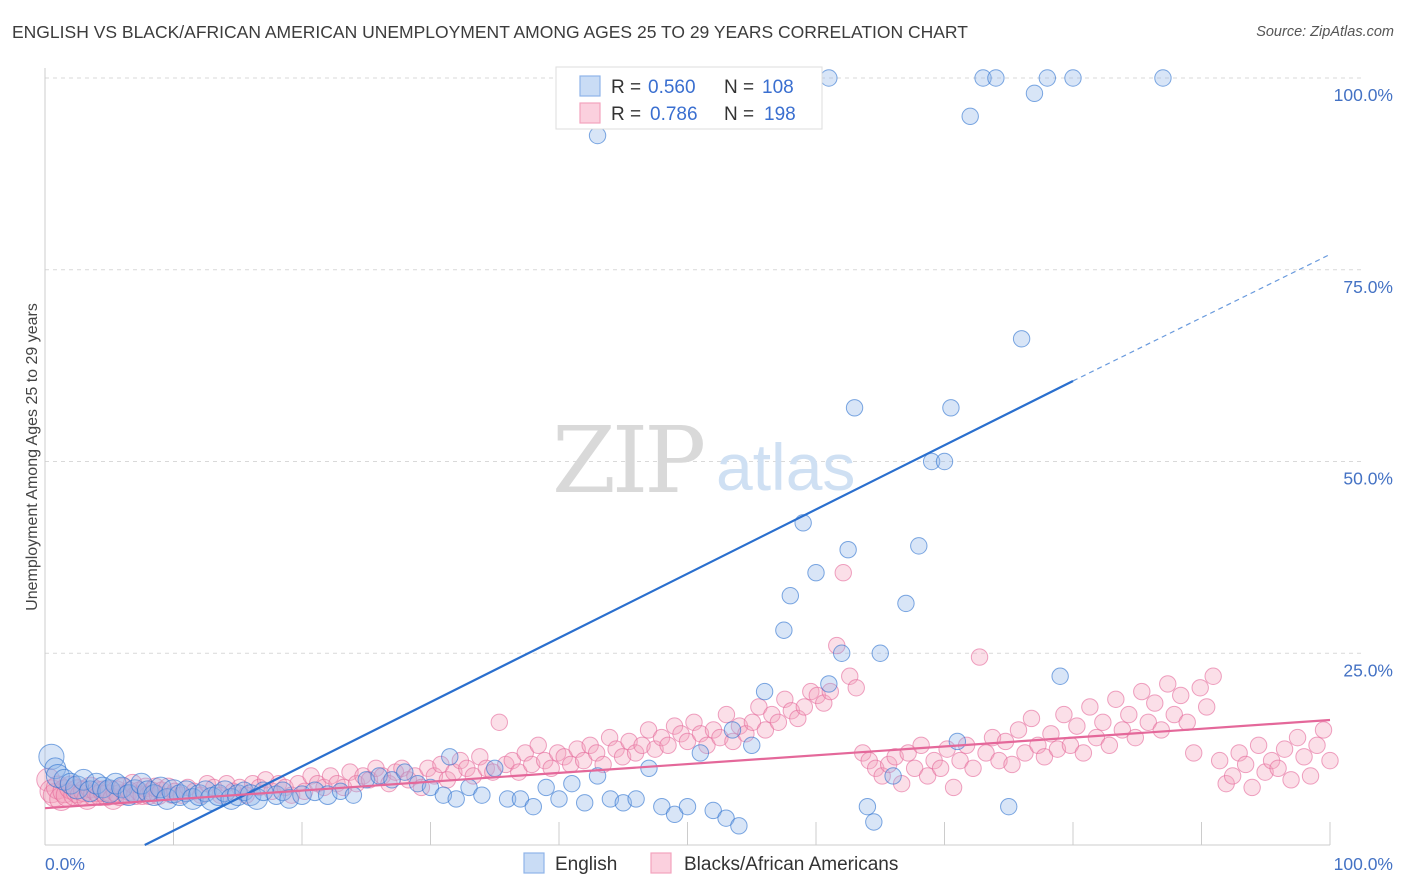 The height and width of the screenshot is (892, 1406). I want to click on legend-r-label-black: R =, so click(626, 114).